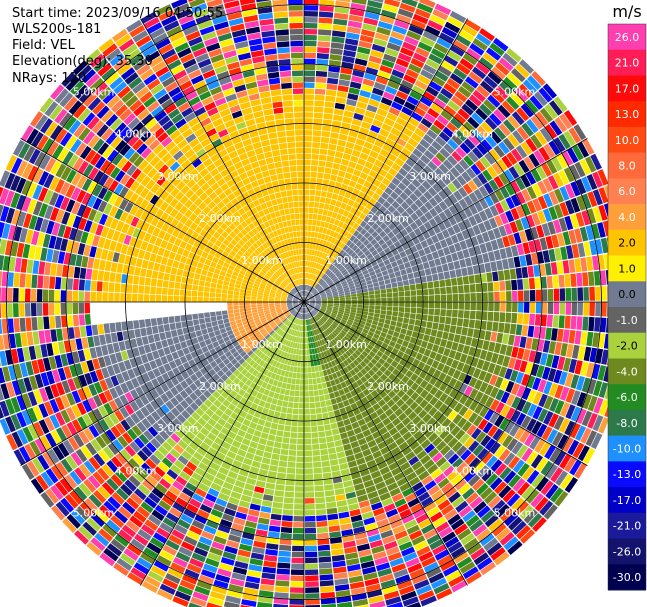 This screenshot has height=607, width=647. Describe the element at coordinates (82, 61) in the screenshot. I see `elevation-label: Elevation(deg): 35.30` at that location.